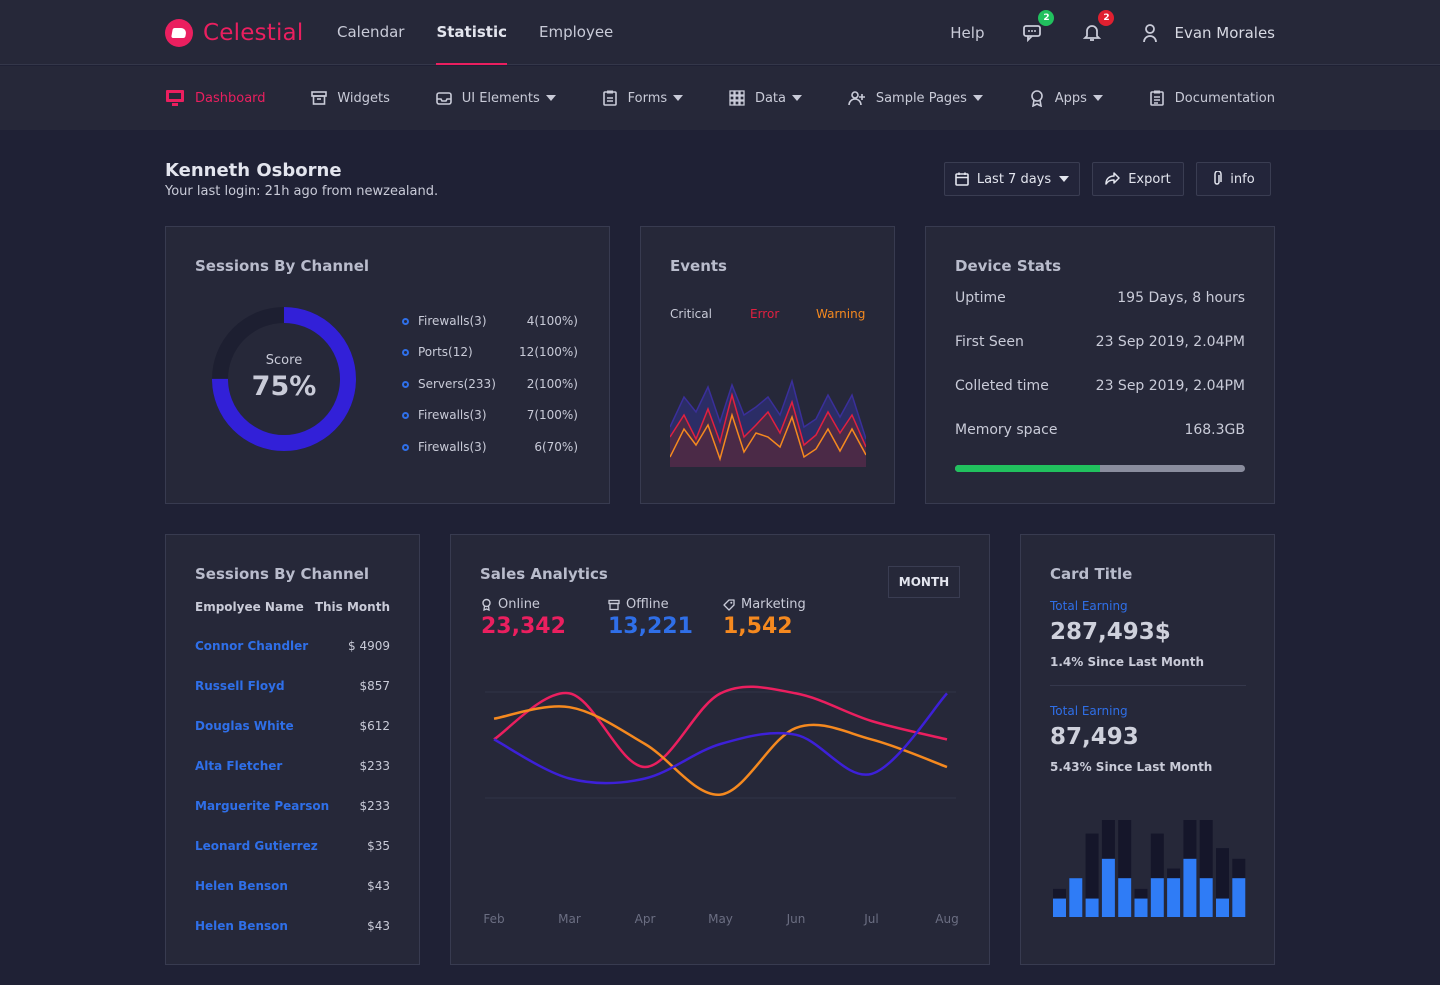 The height and width of the screenshot is (985, 1440). I want to click on employee-name-link: Connor Chandler, so click(252, 646).